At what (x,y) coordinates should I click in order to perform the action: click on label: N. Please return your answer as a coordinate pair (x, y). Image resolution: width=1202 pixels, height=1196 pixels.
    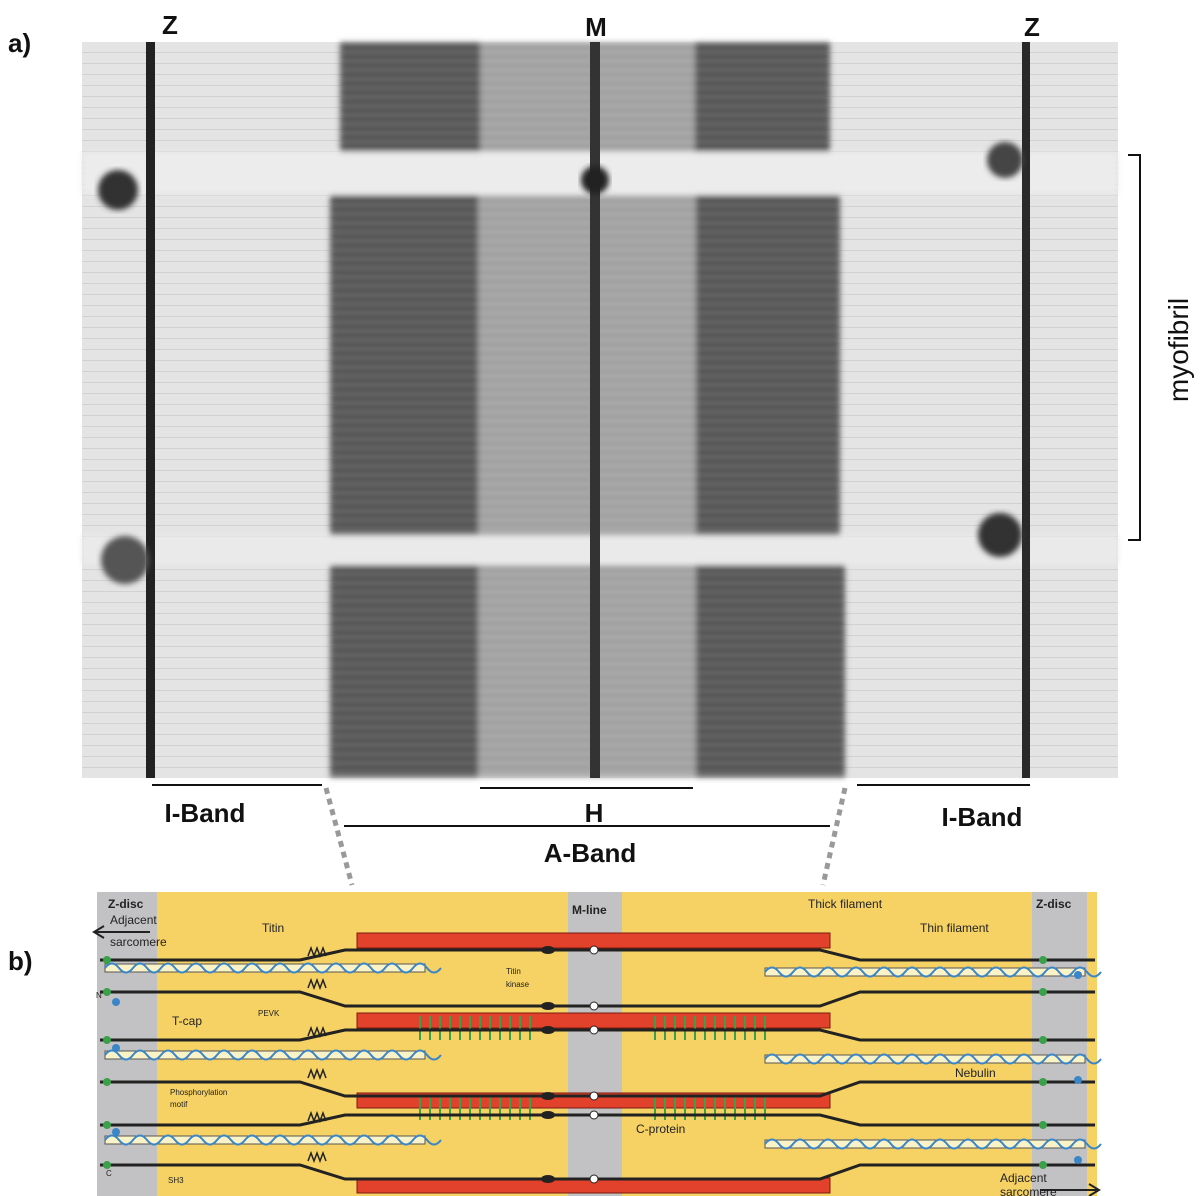
    Looking at the image, I should click on (99, 995).